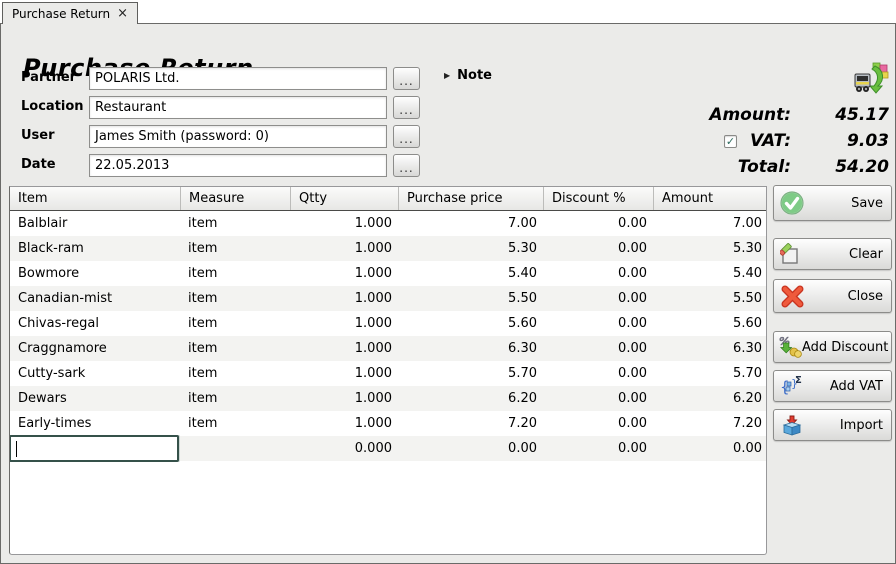 The height and width of the screenshot is (564, 896). I want to click on cell-item: Canadian-mist, so click(65, 298).